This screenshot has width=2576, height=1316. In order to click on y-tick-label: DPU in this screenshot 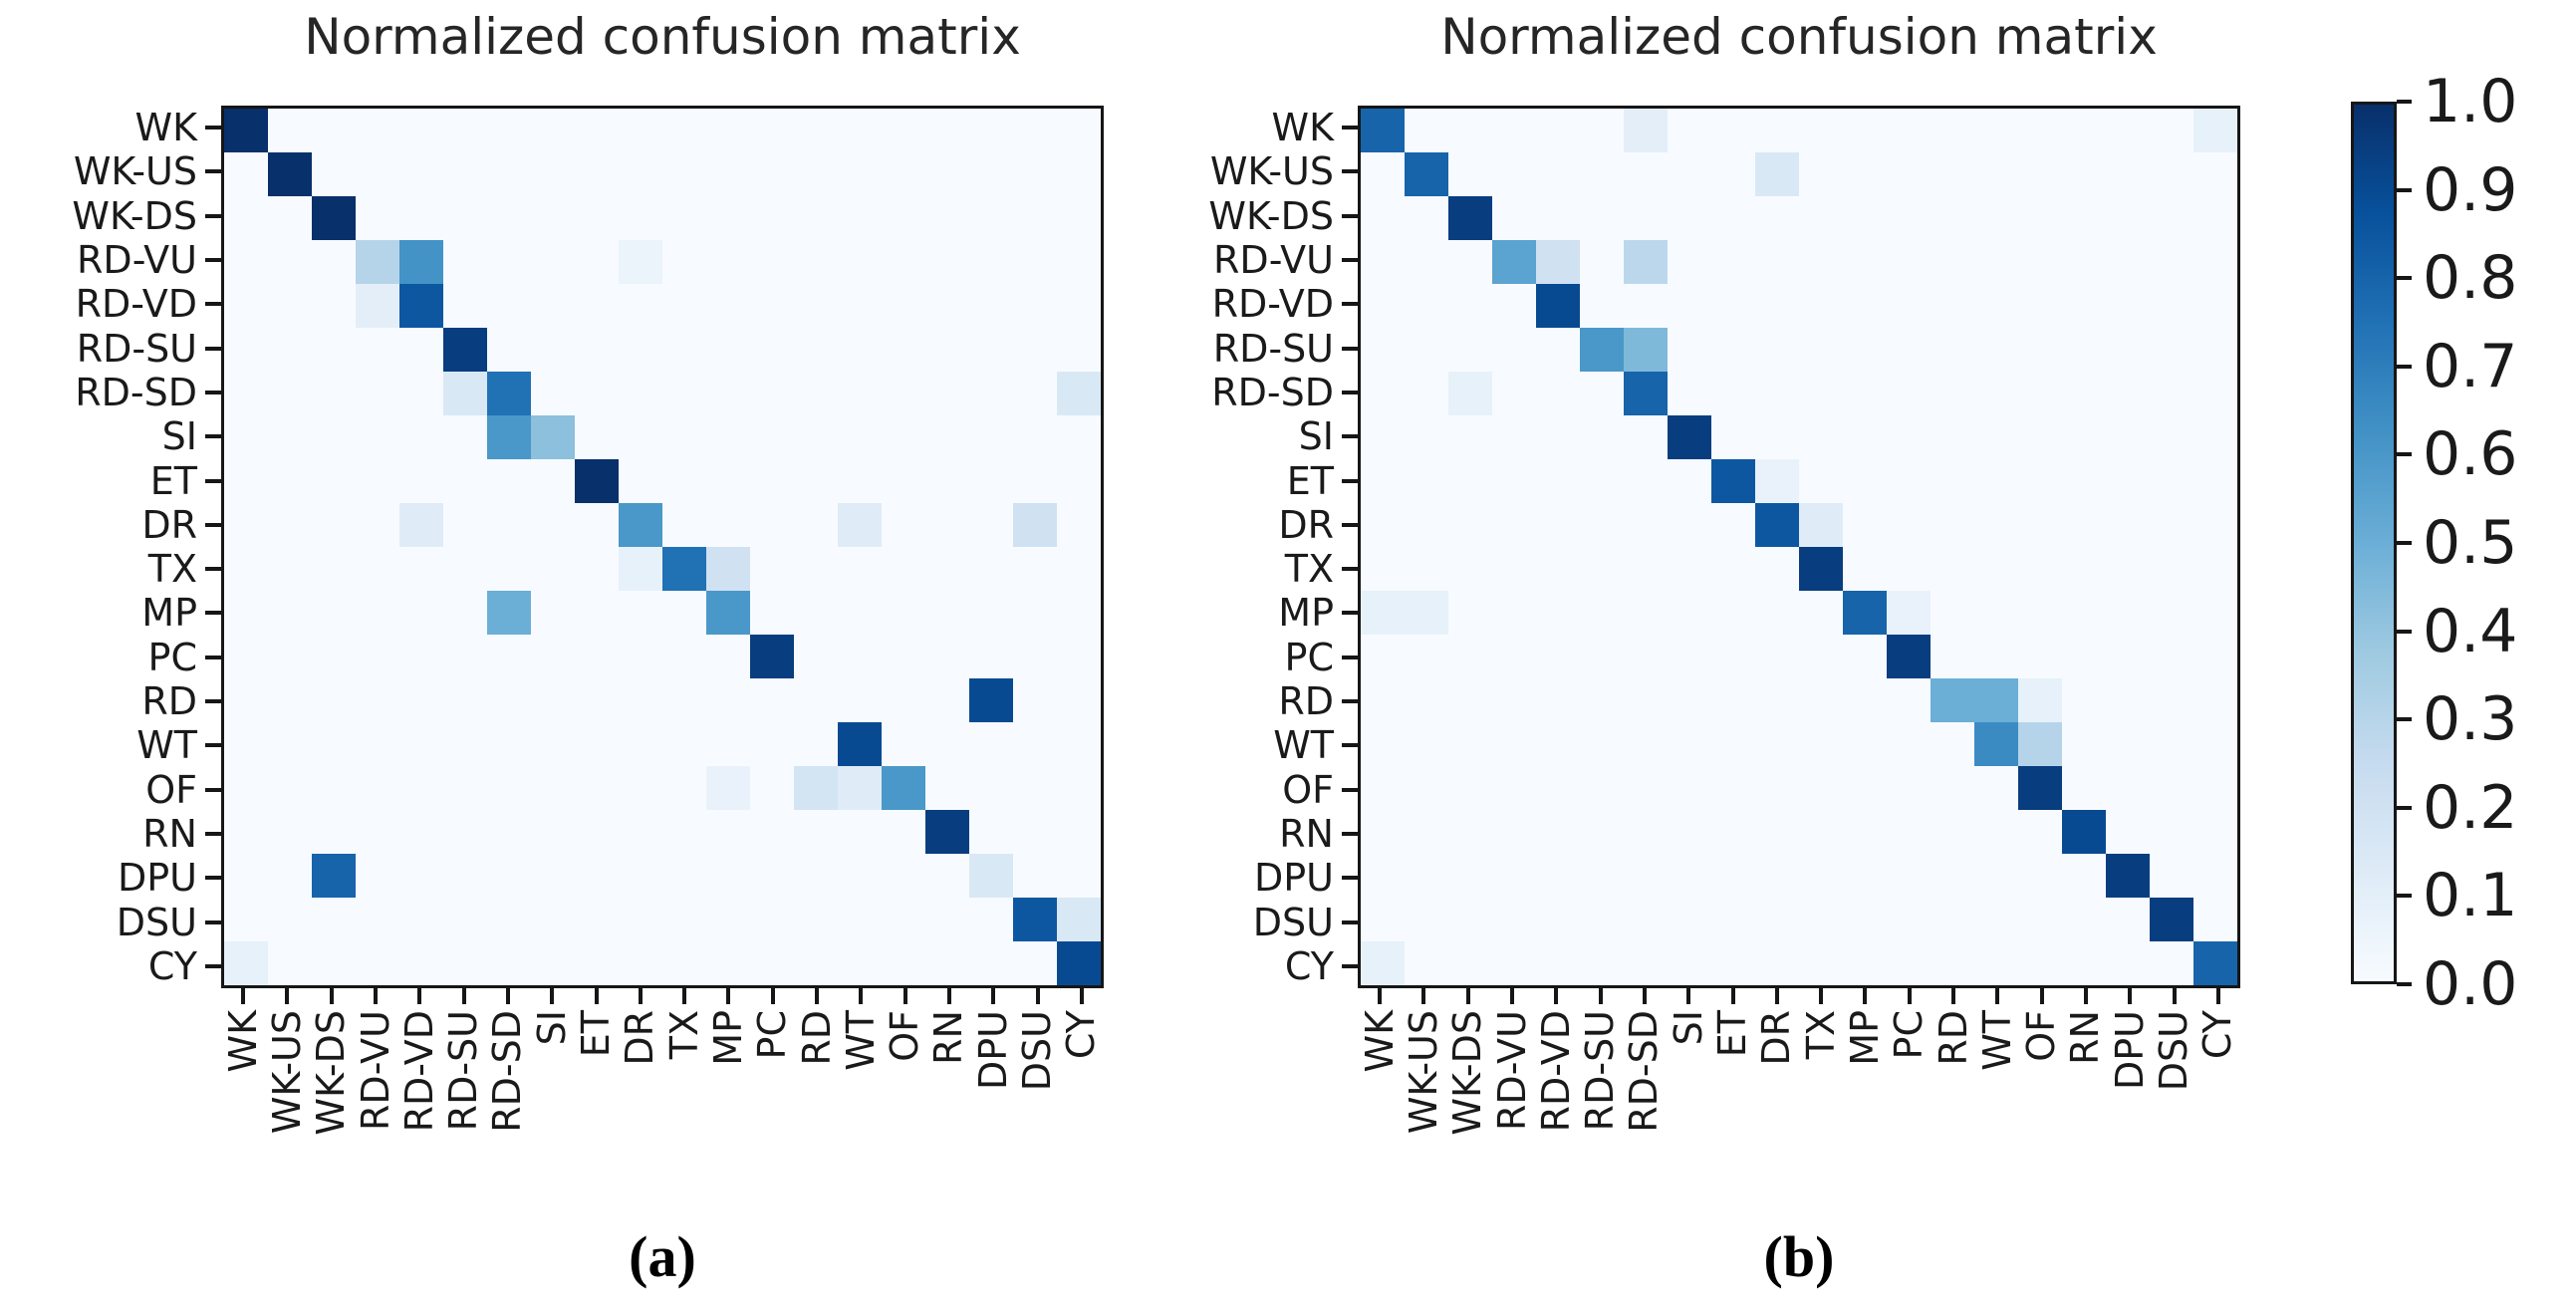, I will do `click(157, 879)`.